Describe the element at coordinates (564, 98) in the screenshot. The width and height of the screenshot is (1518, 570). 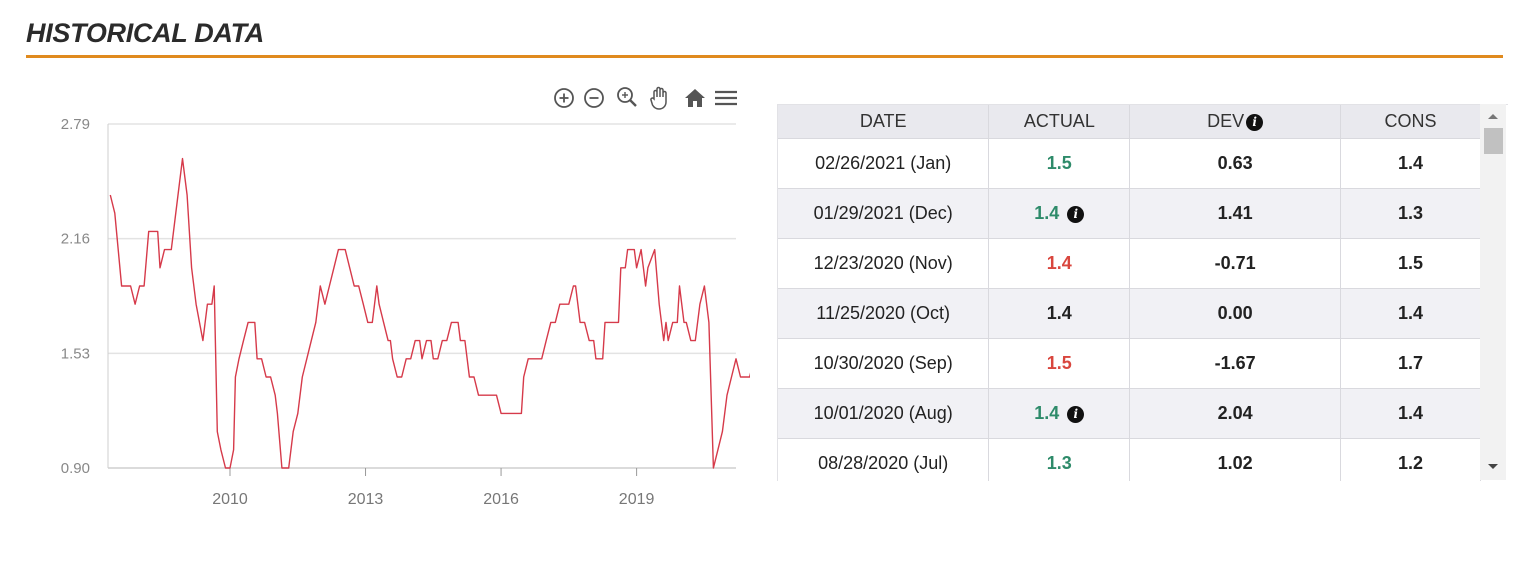
I see `zoom-in-icon` at that location.